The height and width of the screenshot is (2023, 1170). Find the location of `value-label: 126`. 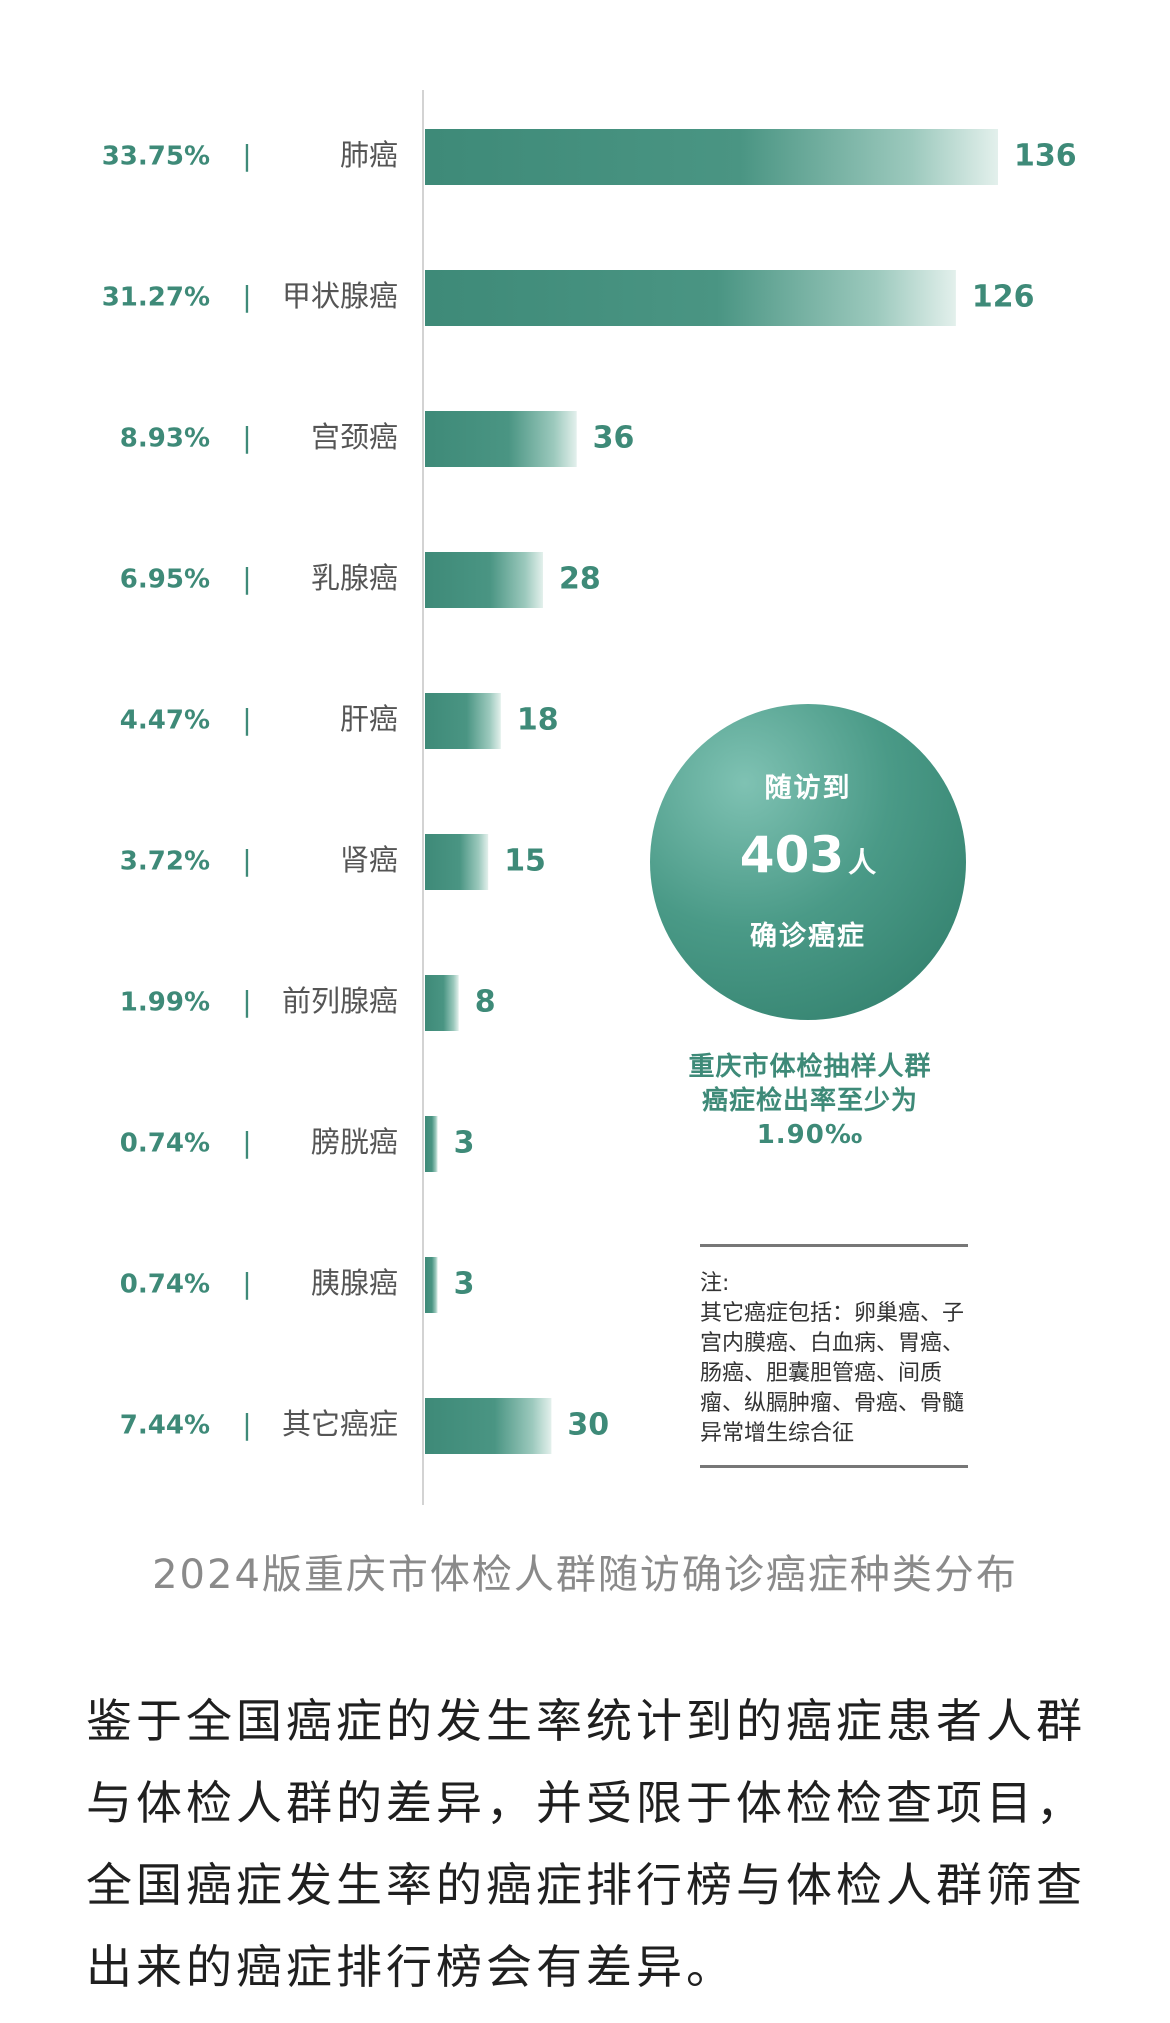

value-label: 126 is located at coordinates (1003, 297).